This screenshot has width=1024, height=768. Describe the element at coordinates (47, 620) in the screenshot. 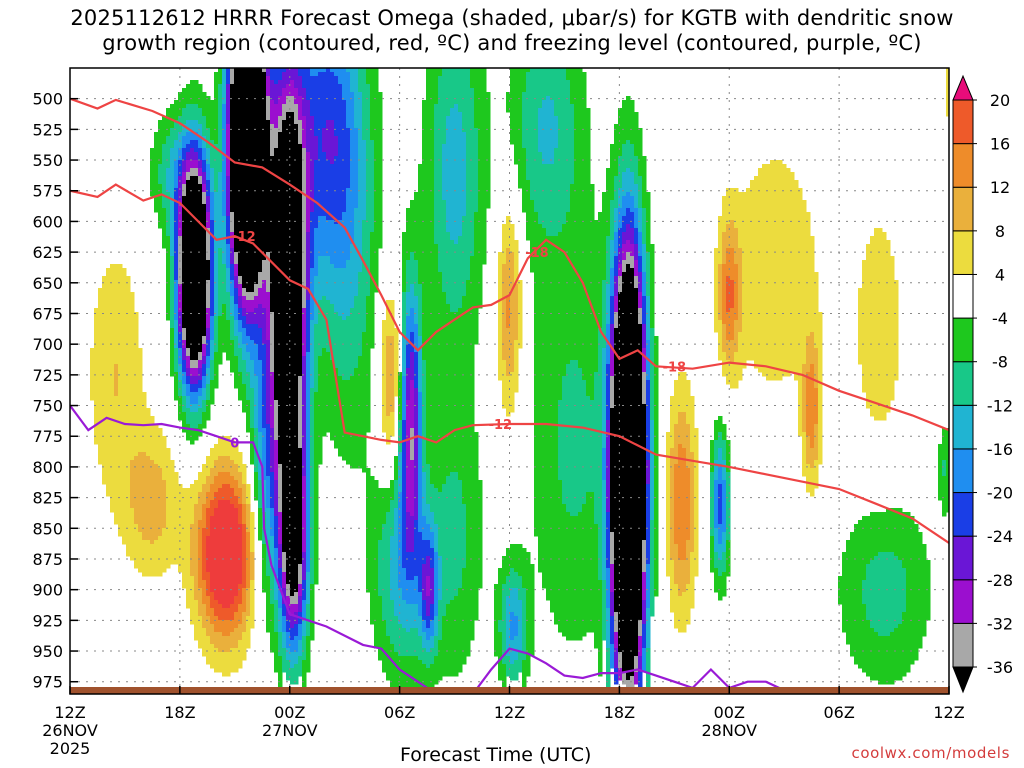

I see `y-tick-label: 925` at that location.